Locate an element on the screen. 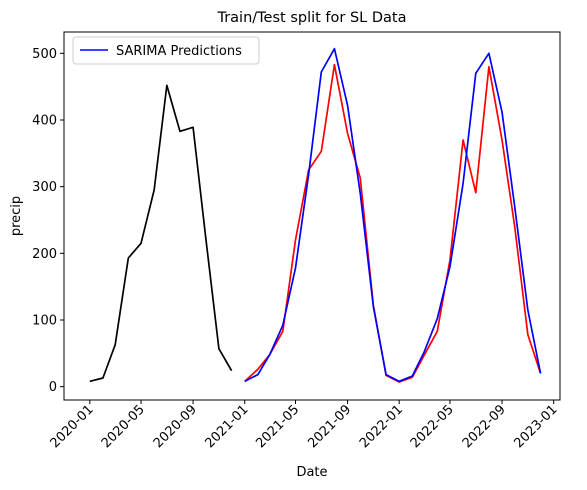 The image size is (587, 490). legend-box is located at coordinates (166, 50).